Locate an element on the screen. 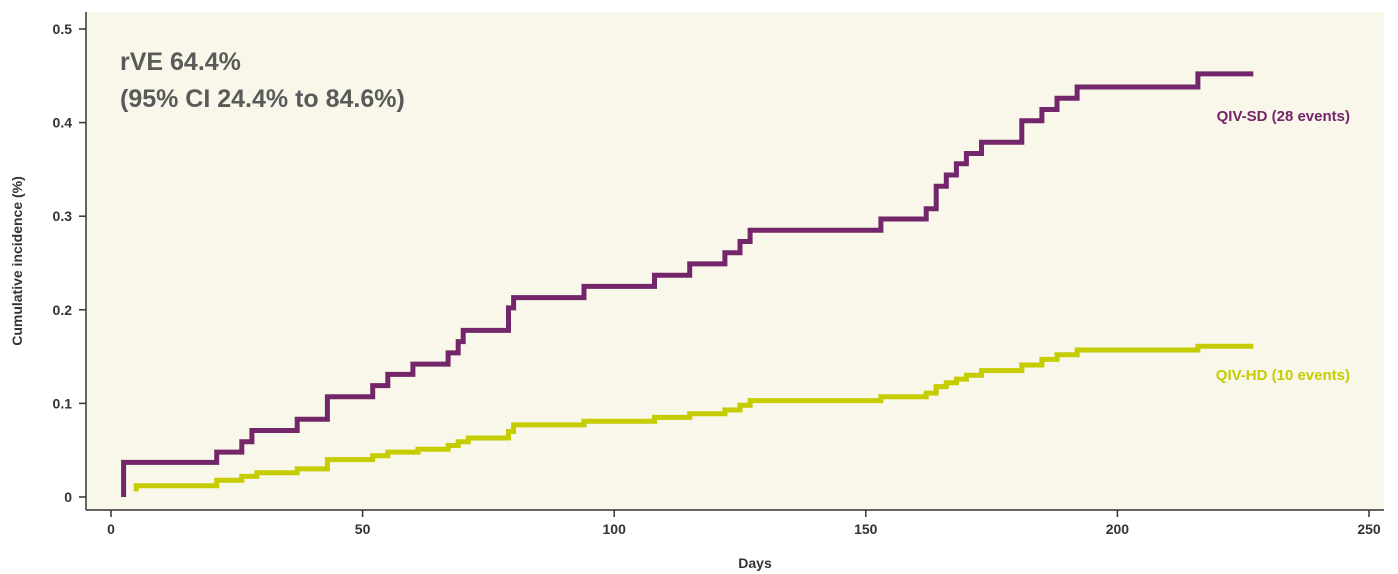  x-tick-label: 200 is located at coordinates (1118, 529).